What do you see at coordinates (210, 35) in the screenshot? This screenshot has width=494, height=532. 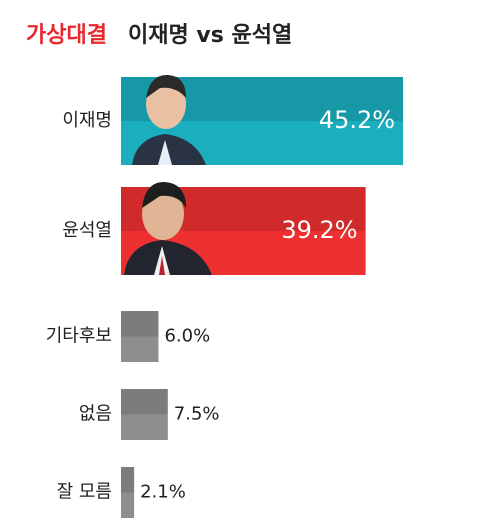 I see `chart-title: 이재명 vs 윤석열` at bounding box center [210, 35].